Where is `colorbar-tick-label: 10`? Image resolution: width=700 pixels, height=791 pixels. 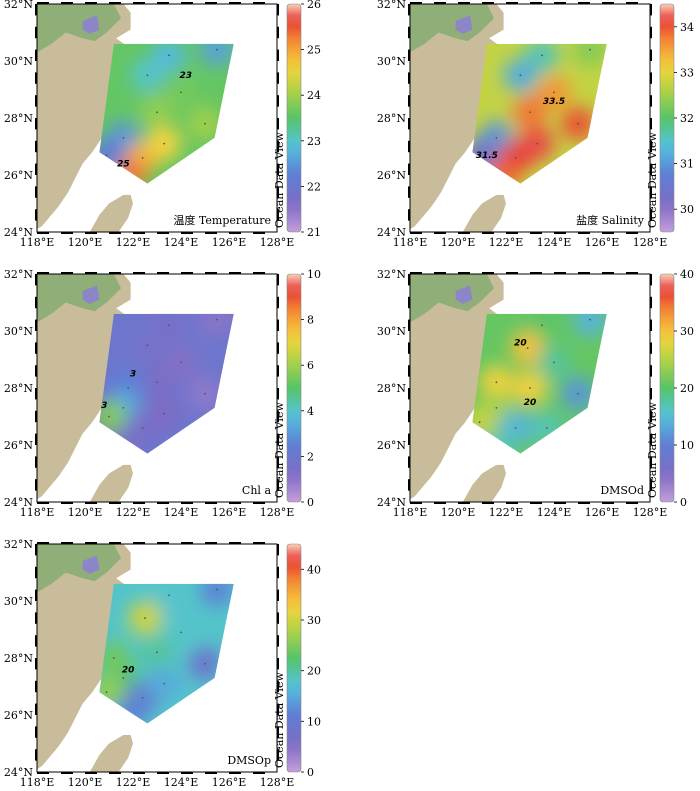 colorbar-tick-label: 10 is located at coordinates (687, 445).